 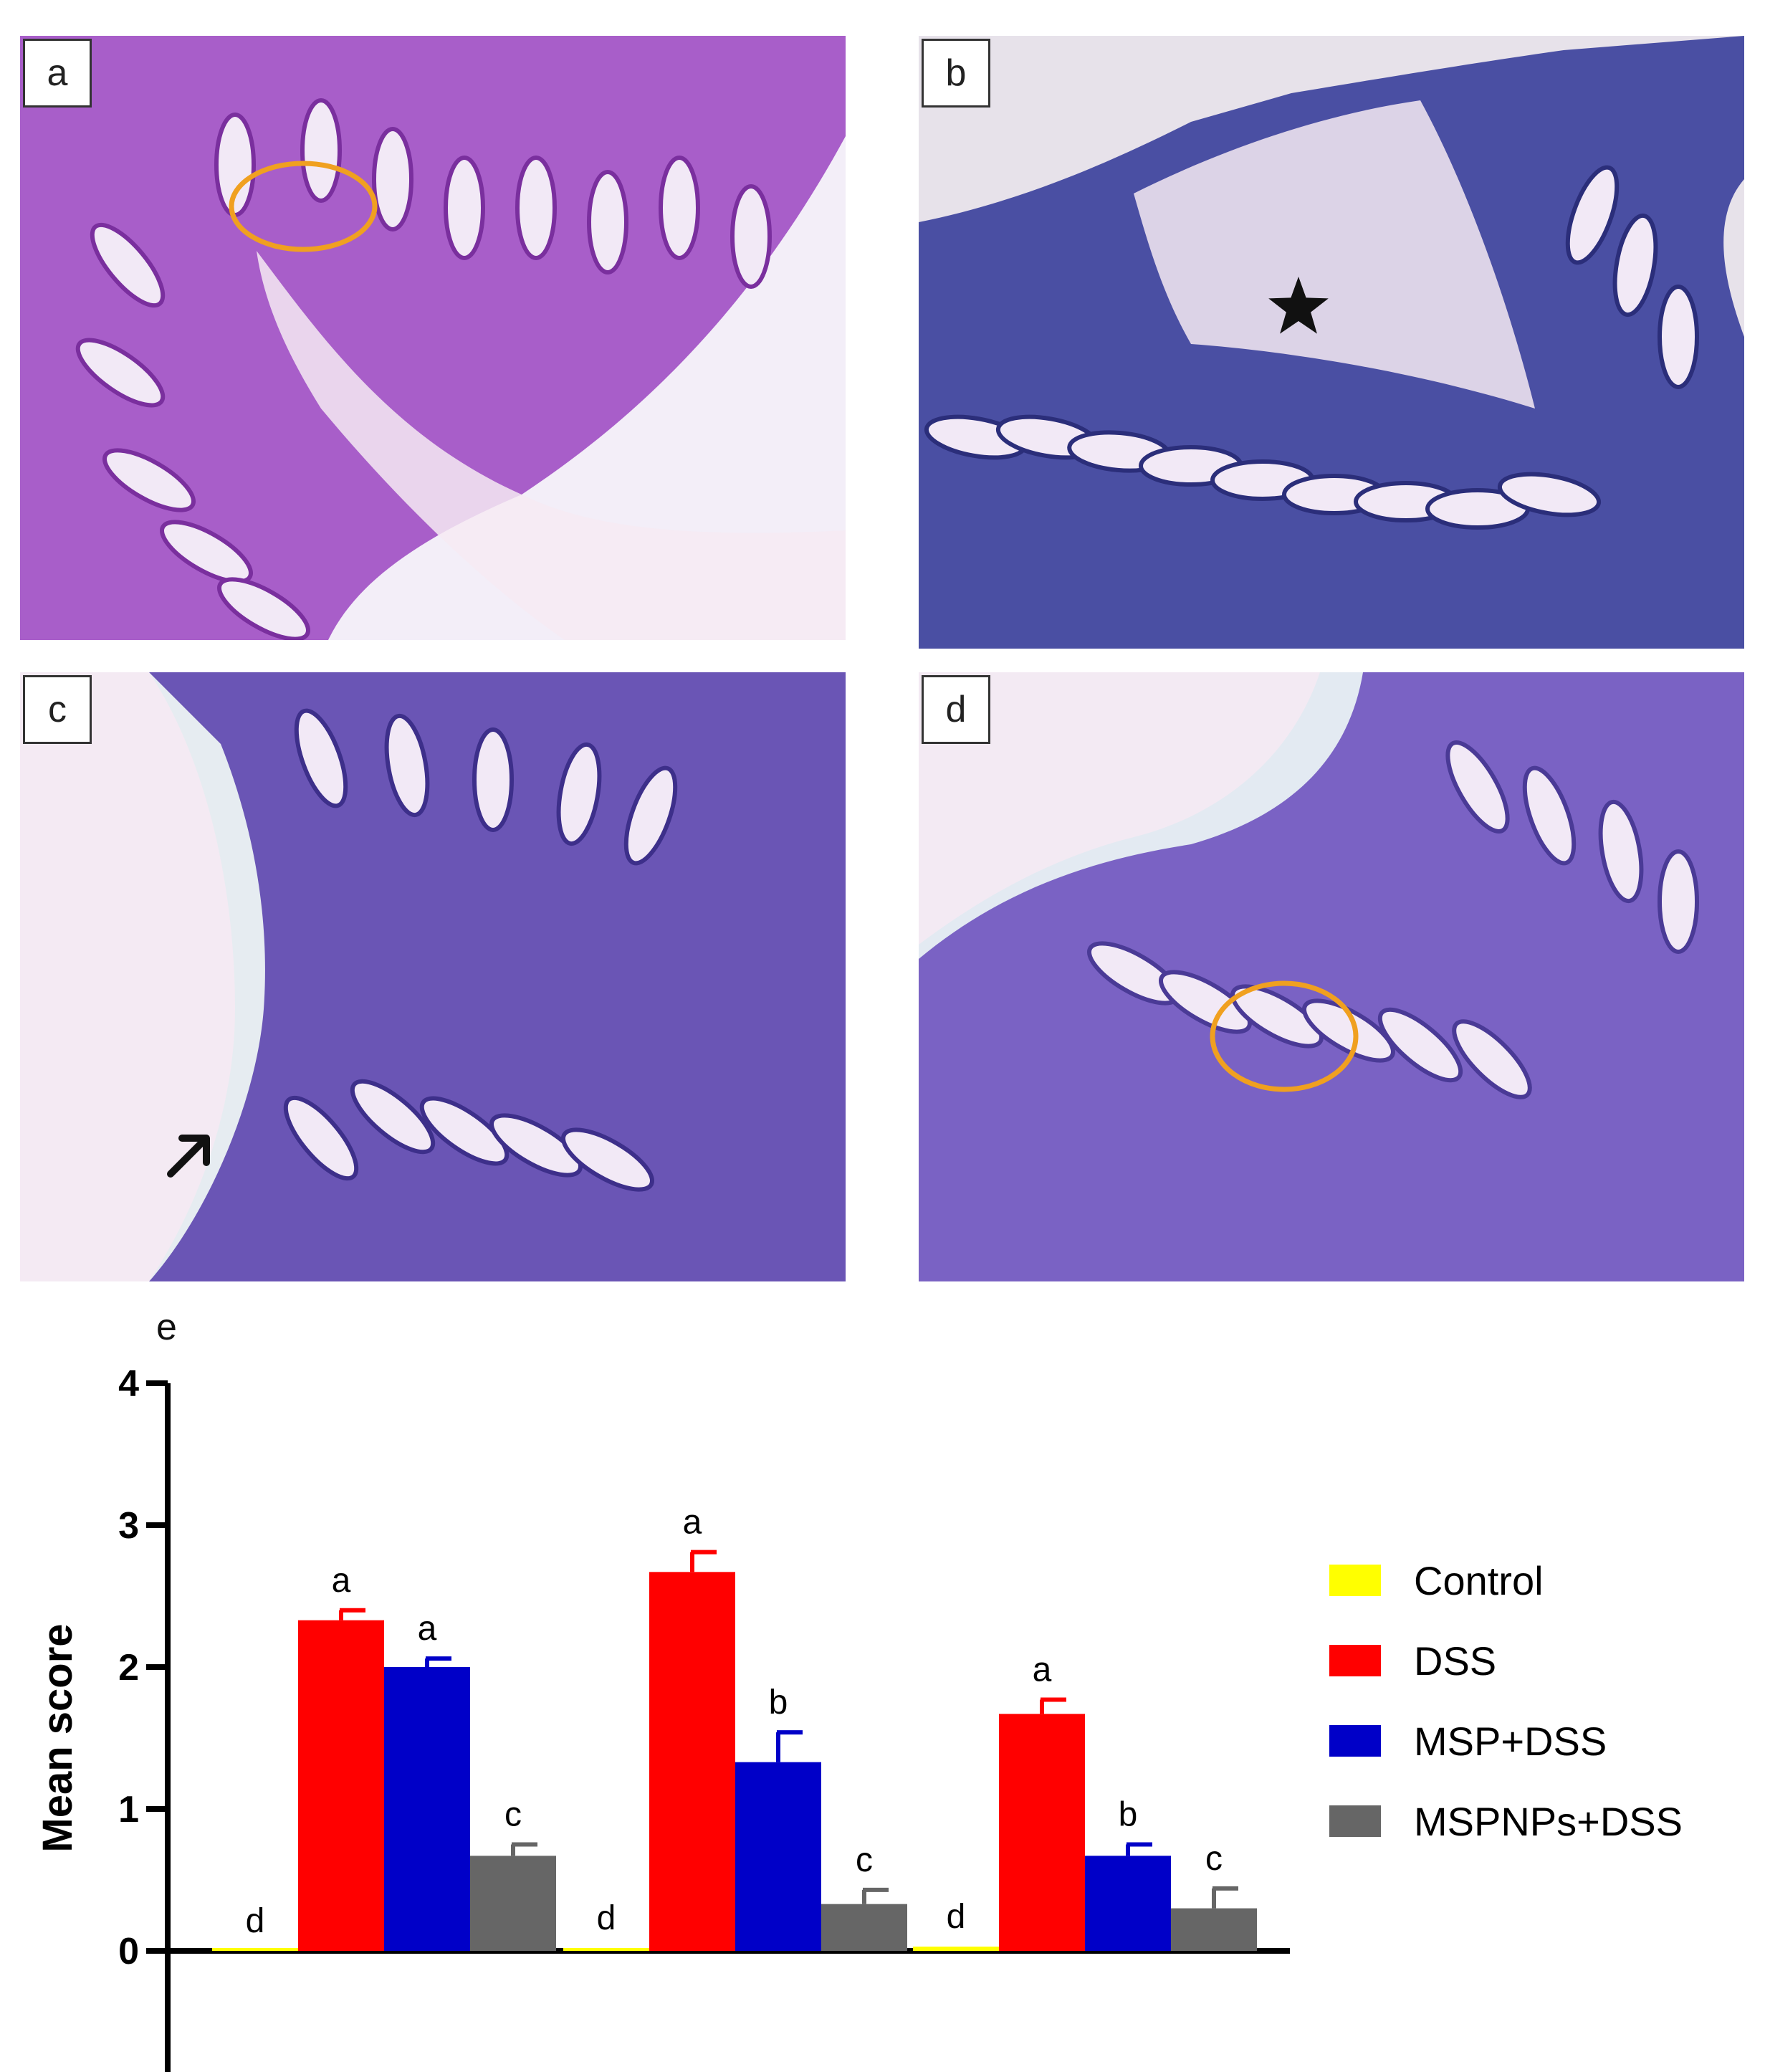 I want to click on y-tick-label: 0, so click(x=128, y=1951).